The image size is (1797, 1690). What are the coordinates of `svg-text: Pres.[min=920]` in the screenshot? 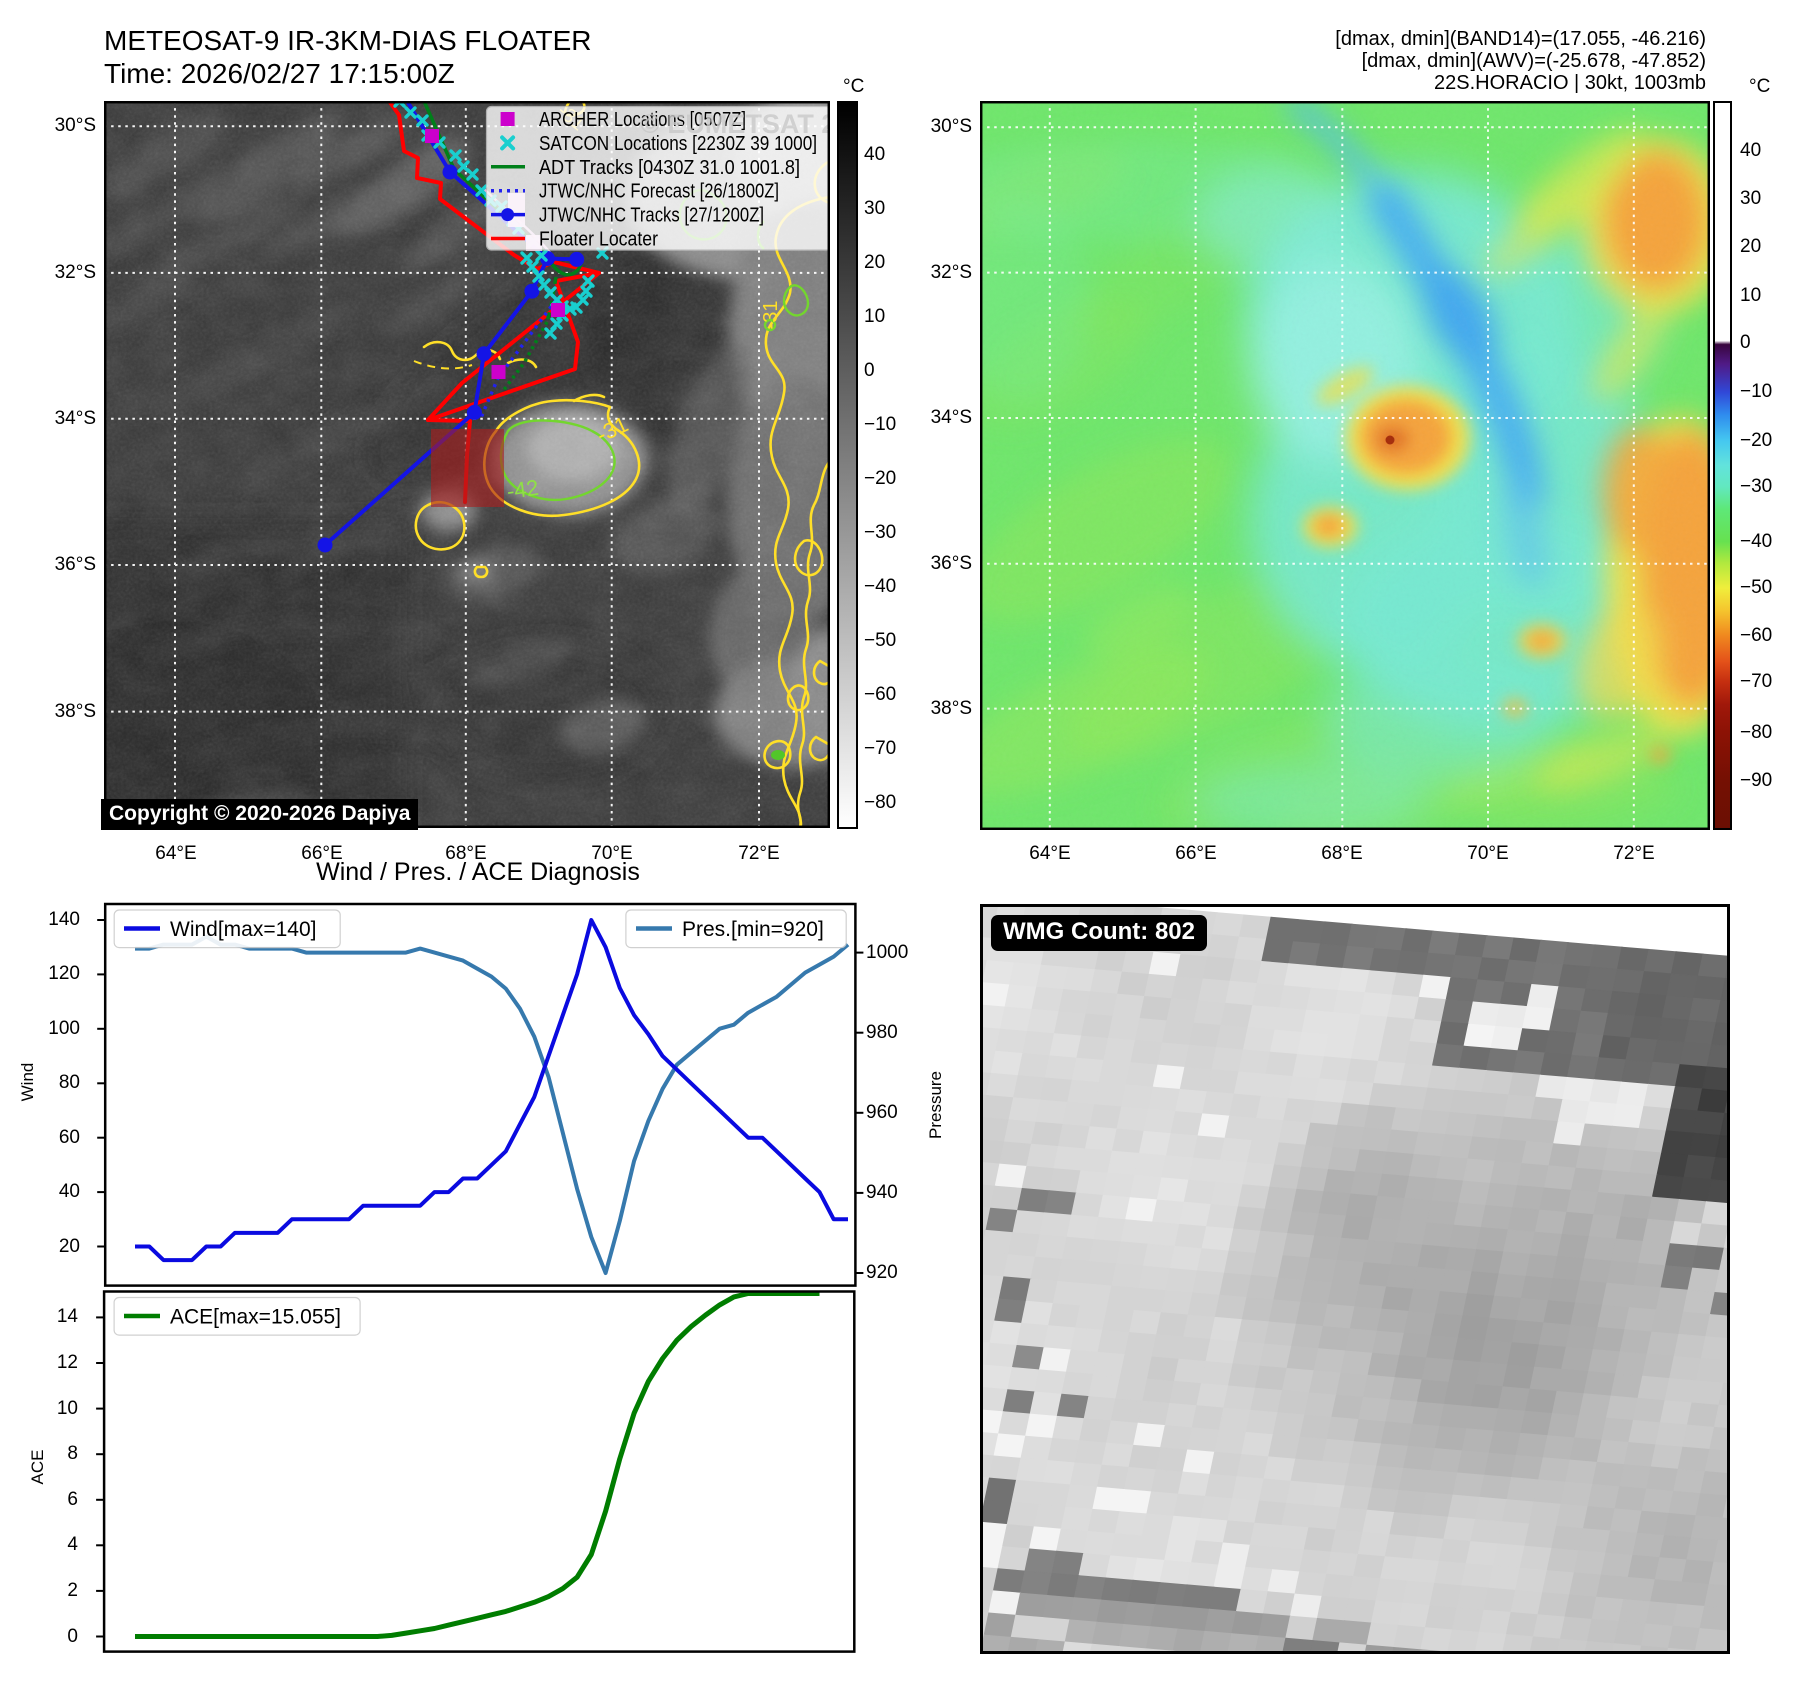 It's located at (753, 929).